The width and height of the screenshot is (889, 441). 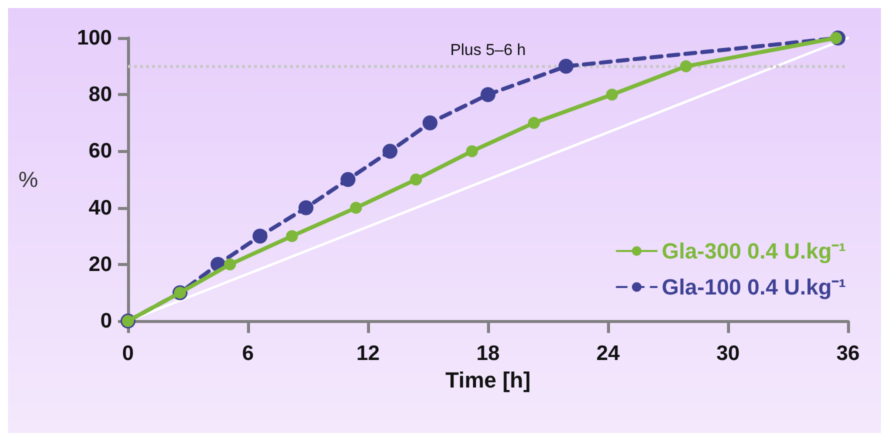 I want to click on ref-line-label: Plus 5–6 h, so click(x=488, y=50).